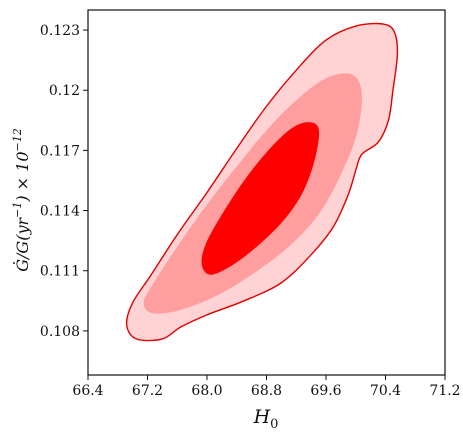 This screenshot has width=463, height=441. Describe the element at coordinates (64, 91) in the screenshot. I see `y-tick-label: 0.12` at that location.